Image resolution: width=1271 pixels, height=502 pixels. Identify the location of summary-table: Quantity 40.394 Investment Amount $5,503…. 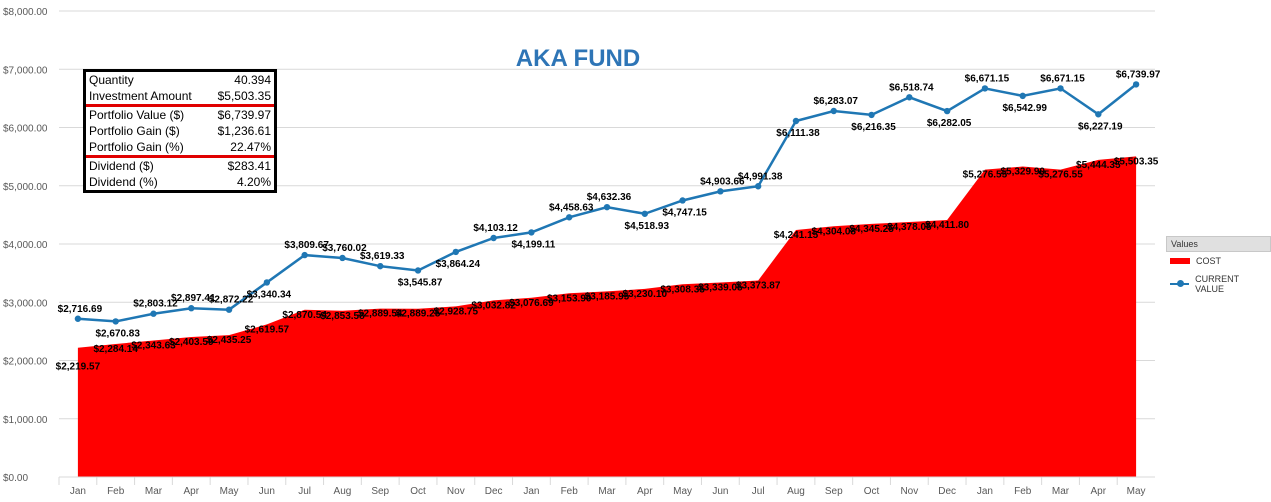
(180, 131).